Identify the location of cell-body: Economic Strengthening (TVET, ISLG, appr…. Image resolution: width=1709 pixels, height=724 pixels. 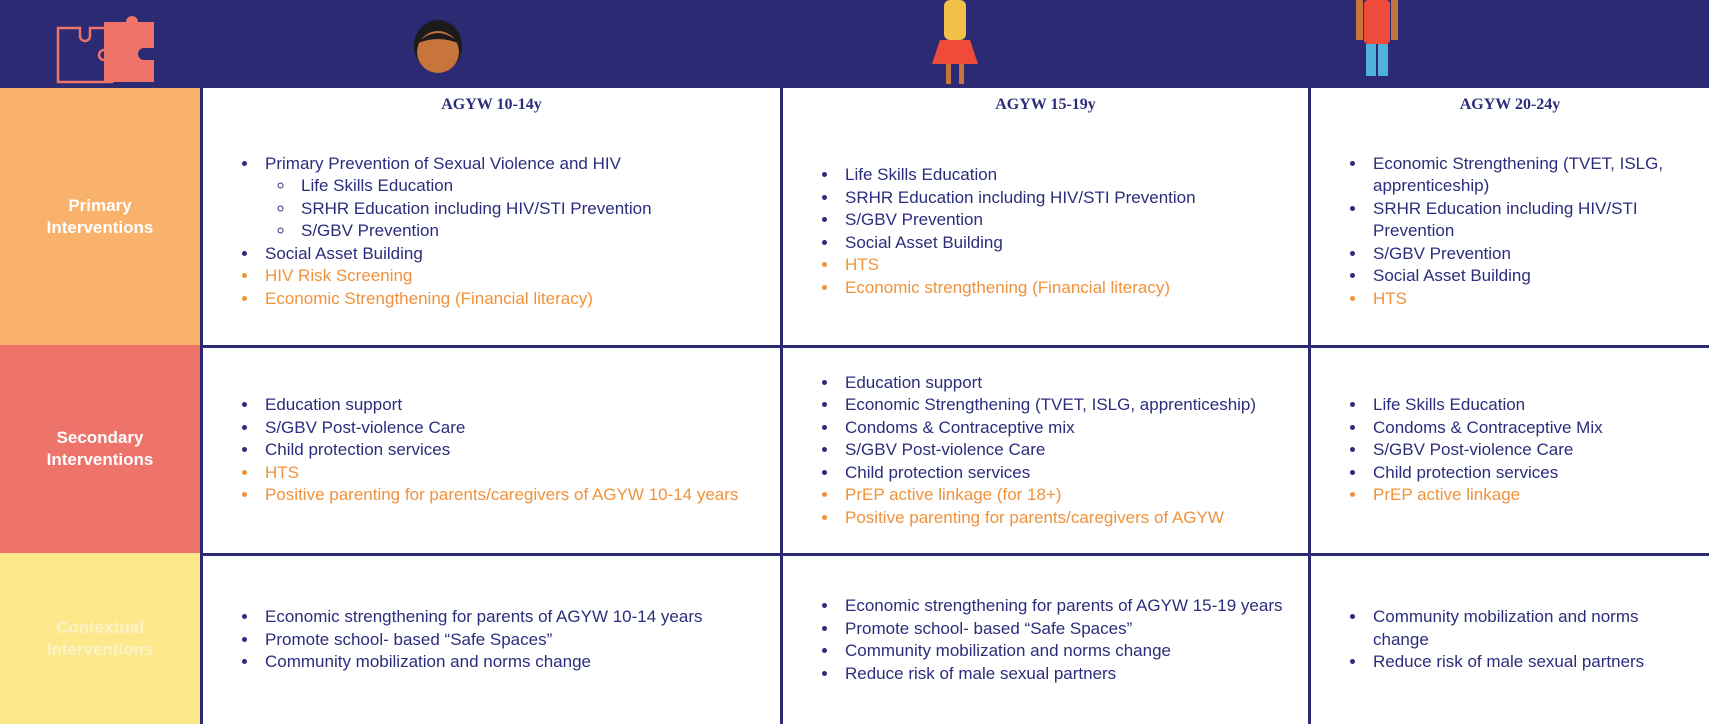
(1510, 231).